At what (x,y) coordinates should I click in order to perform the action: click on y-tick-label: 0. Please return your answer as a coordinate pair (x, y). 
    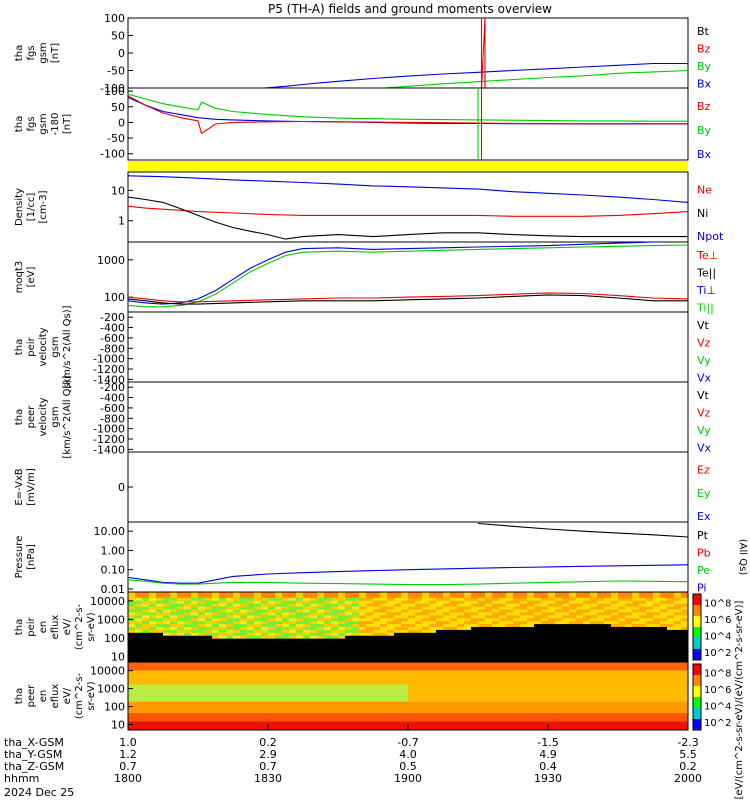
    Looking at the image, I should click on (121, 487).